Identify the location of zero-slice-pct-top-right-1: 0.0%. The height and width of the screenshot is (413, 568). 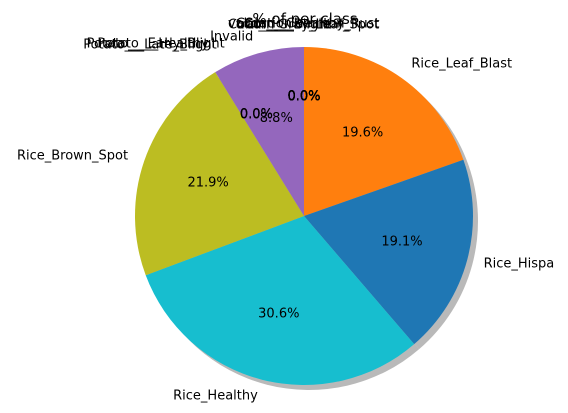
(303, 97).